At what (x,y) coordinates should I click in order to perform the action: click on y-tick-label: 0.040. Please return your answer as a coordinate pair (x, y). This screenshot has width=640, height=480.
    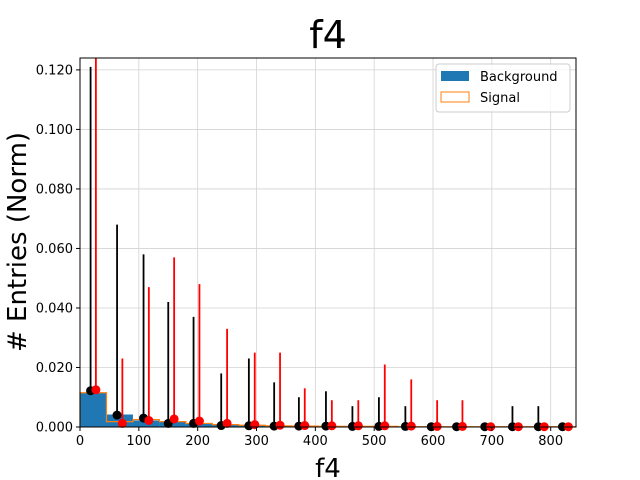
    Looking at the image, I should click on (54, 308).